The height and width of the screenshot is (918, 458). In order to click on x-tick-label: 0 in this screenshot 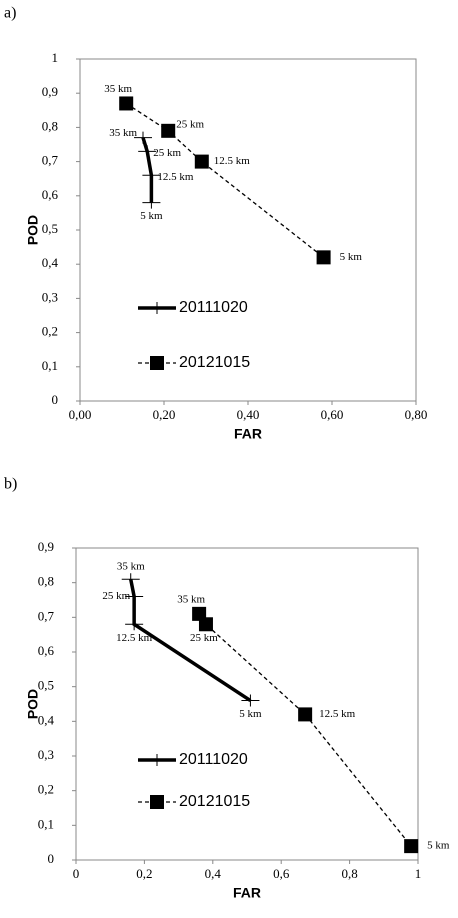, I will do `click(76, 873)`.